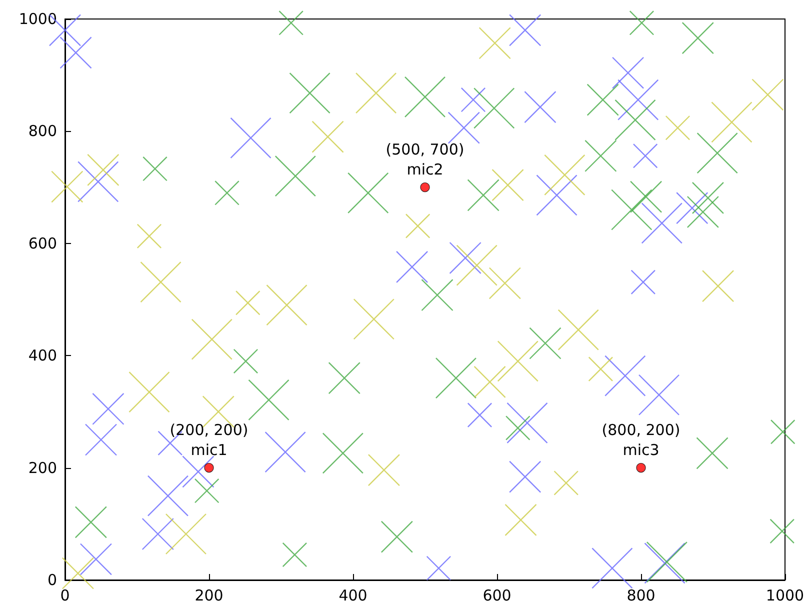  I want to click on x-tick-label: 1000, so click(785, 595).